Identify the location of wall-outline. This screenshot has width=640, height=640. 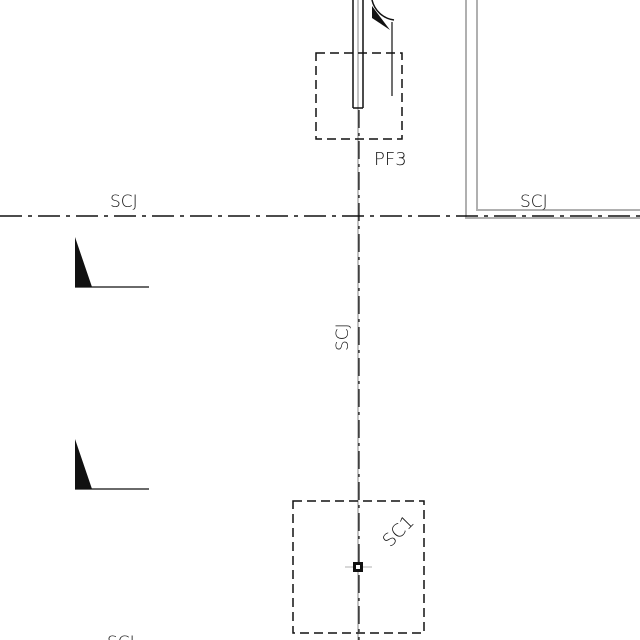
(552, 109).